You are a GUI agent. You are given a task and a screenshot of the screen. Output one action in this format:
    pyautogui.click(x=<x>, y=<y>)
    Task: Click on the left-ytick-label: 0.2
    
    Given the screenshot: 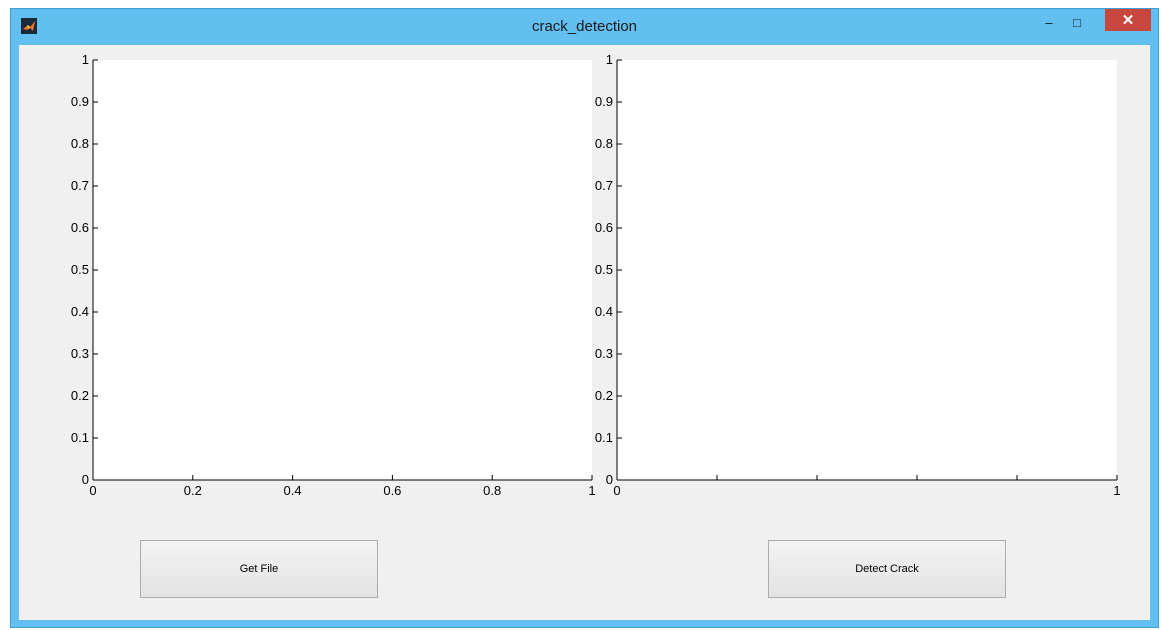 What is the action you would take?
    pyautogui.click(x=79, y=395)
    